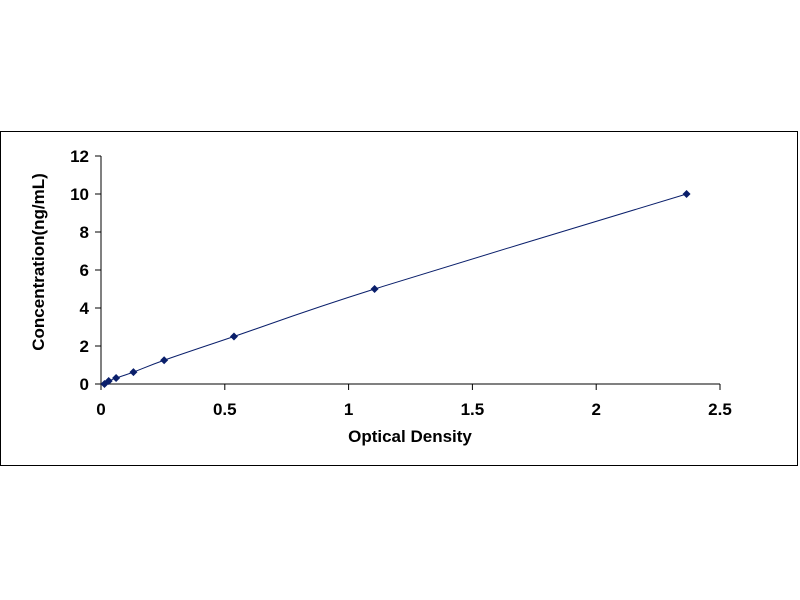  I want to click on y-tick-label: 10, so click(79, 194).